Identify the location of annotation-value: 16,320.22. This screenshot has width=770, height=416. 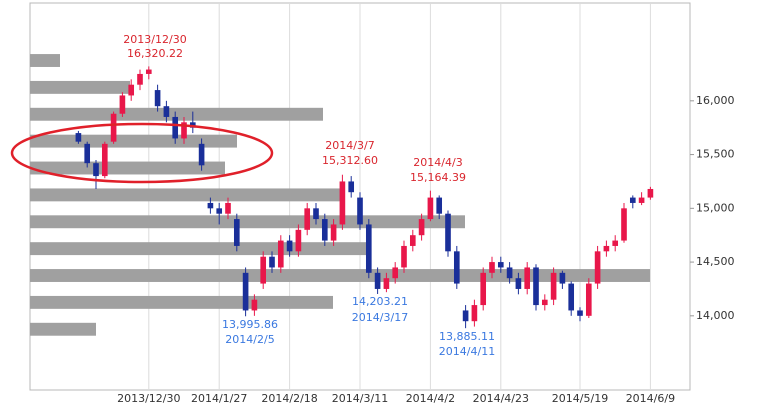
(155, 53).